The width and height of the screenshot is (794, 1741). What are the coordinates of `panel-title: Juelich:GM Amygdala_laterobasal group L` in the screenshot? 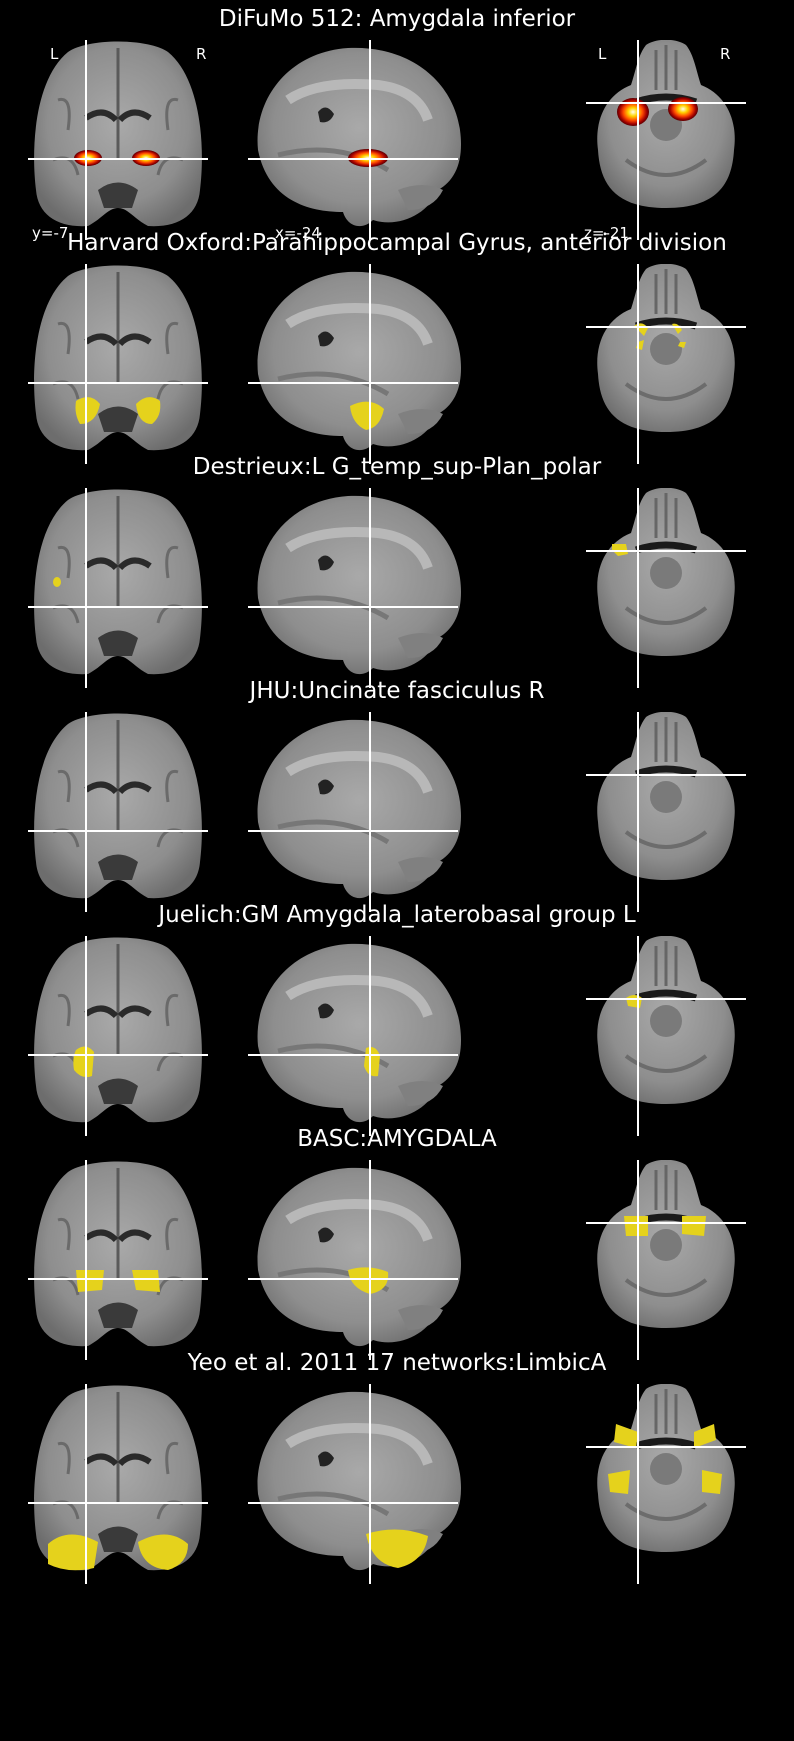 It's located at (397, 915).